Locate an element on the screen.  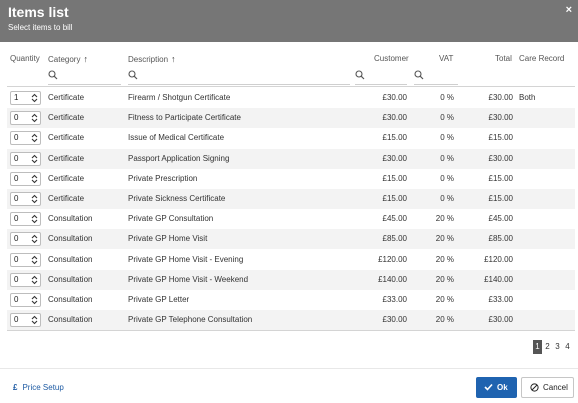
dialog-header: Items list Select items to bill × is located at coordinates (289, 21).